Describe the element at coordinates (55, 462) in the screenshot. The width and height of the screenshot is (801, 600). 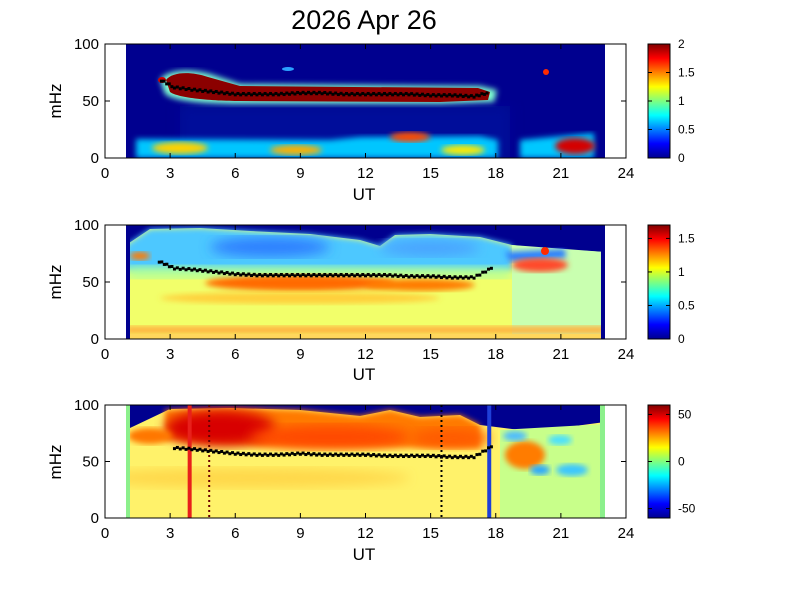
I see `panel-3-ylabel: mHz` at that location.